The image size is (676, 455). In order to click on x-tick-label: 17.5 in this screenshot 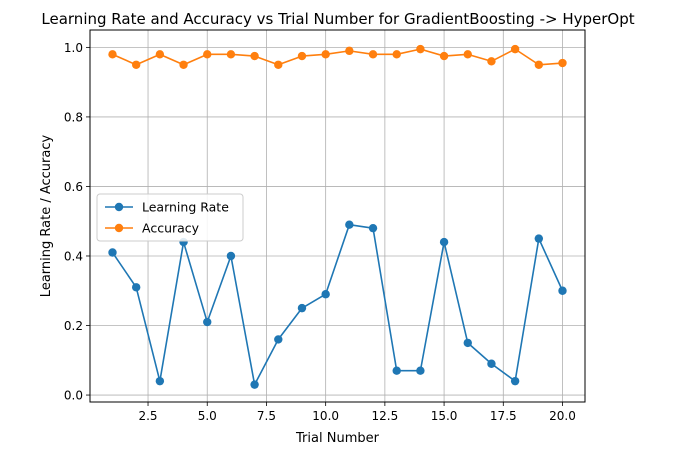, I will do `click(503, 416)`.